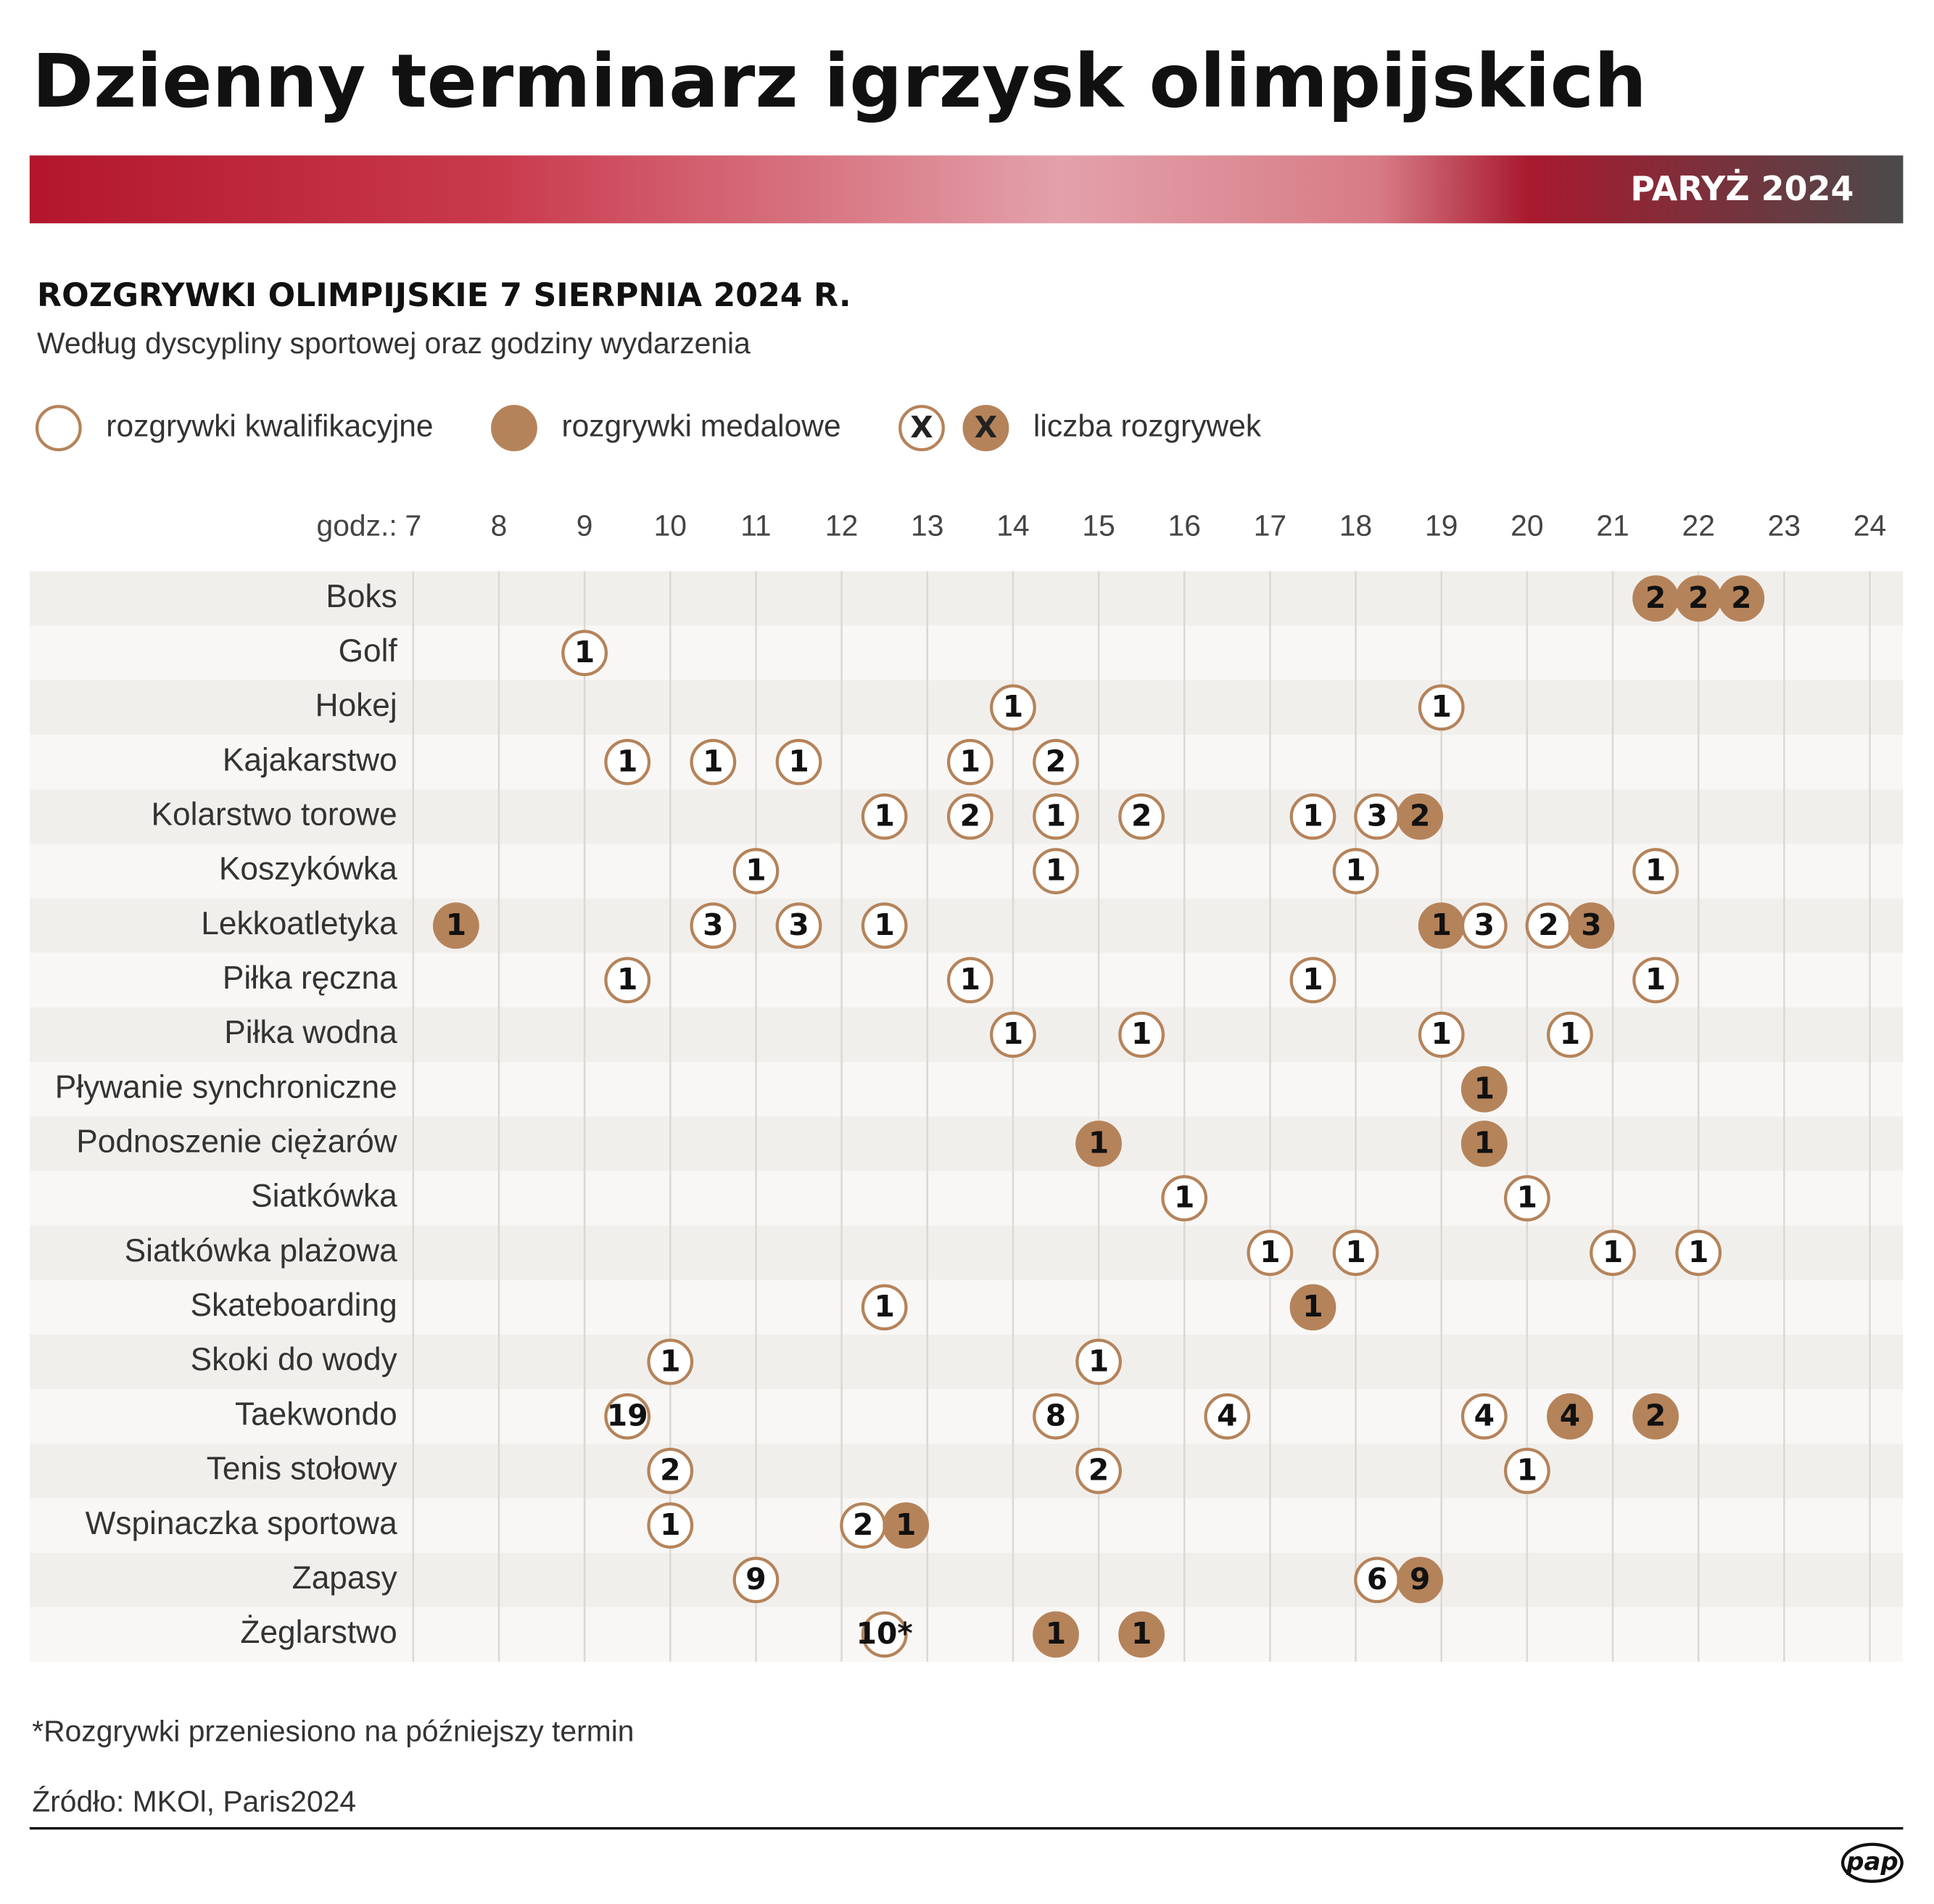 This screenshot has height=1904, width=1934. What do you see at coordinates (261, 1251) in the screenshot?
I see `row-label: Siatkówka plażowa` at bounding box center [261, 1251].